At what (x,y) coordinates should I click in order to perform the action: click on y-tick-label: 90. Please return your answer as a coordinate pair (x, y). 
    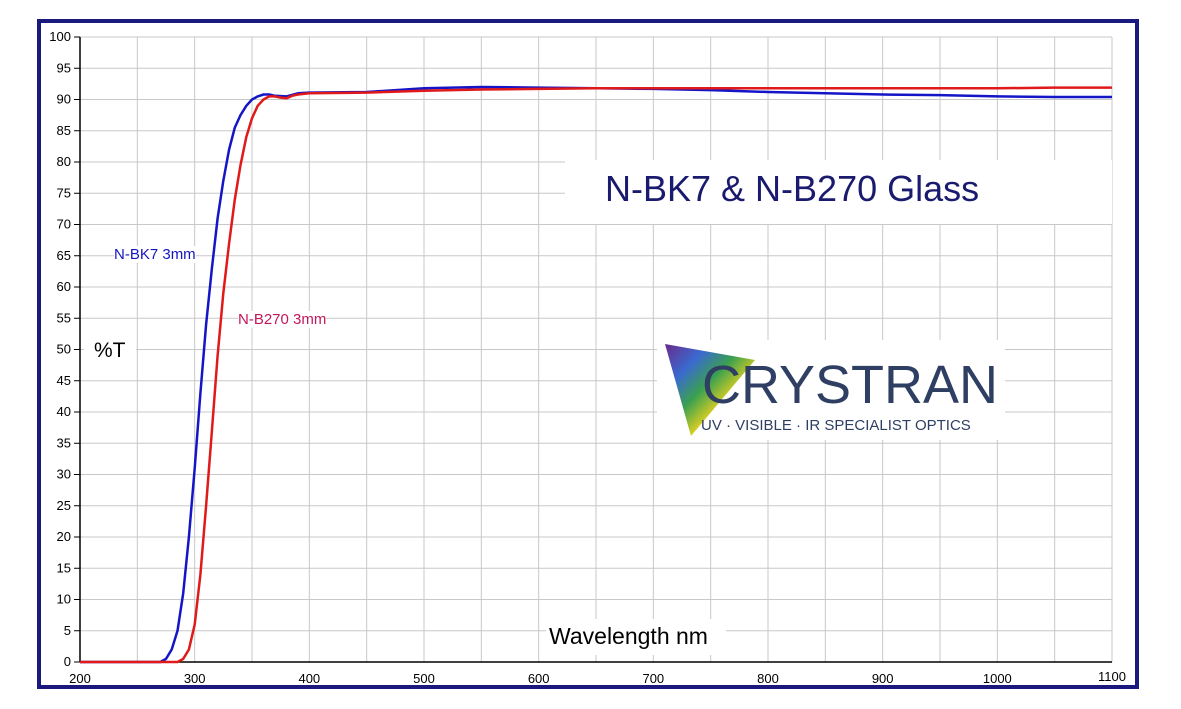
    Looking at the image, I should click on (64, 99).